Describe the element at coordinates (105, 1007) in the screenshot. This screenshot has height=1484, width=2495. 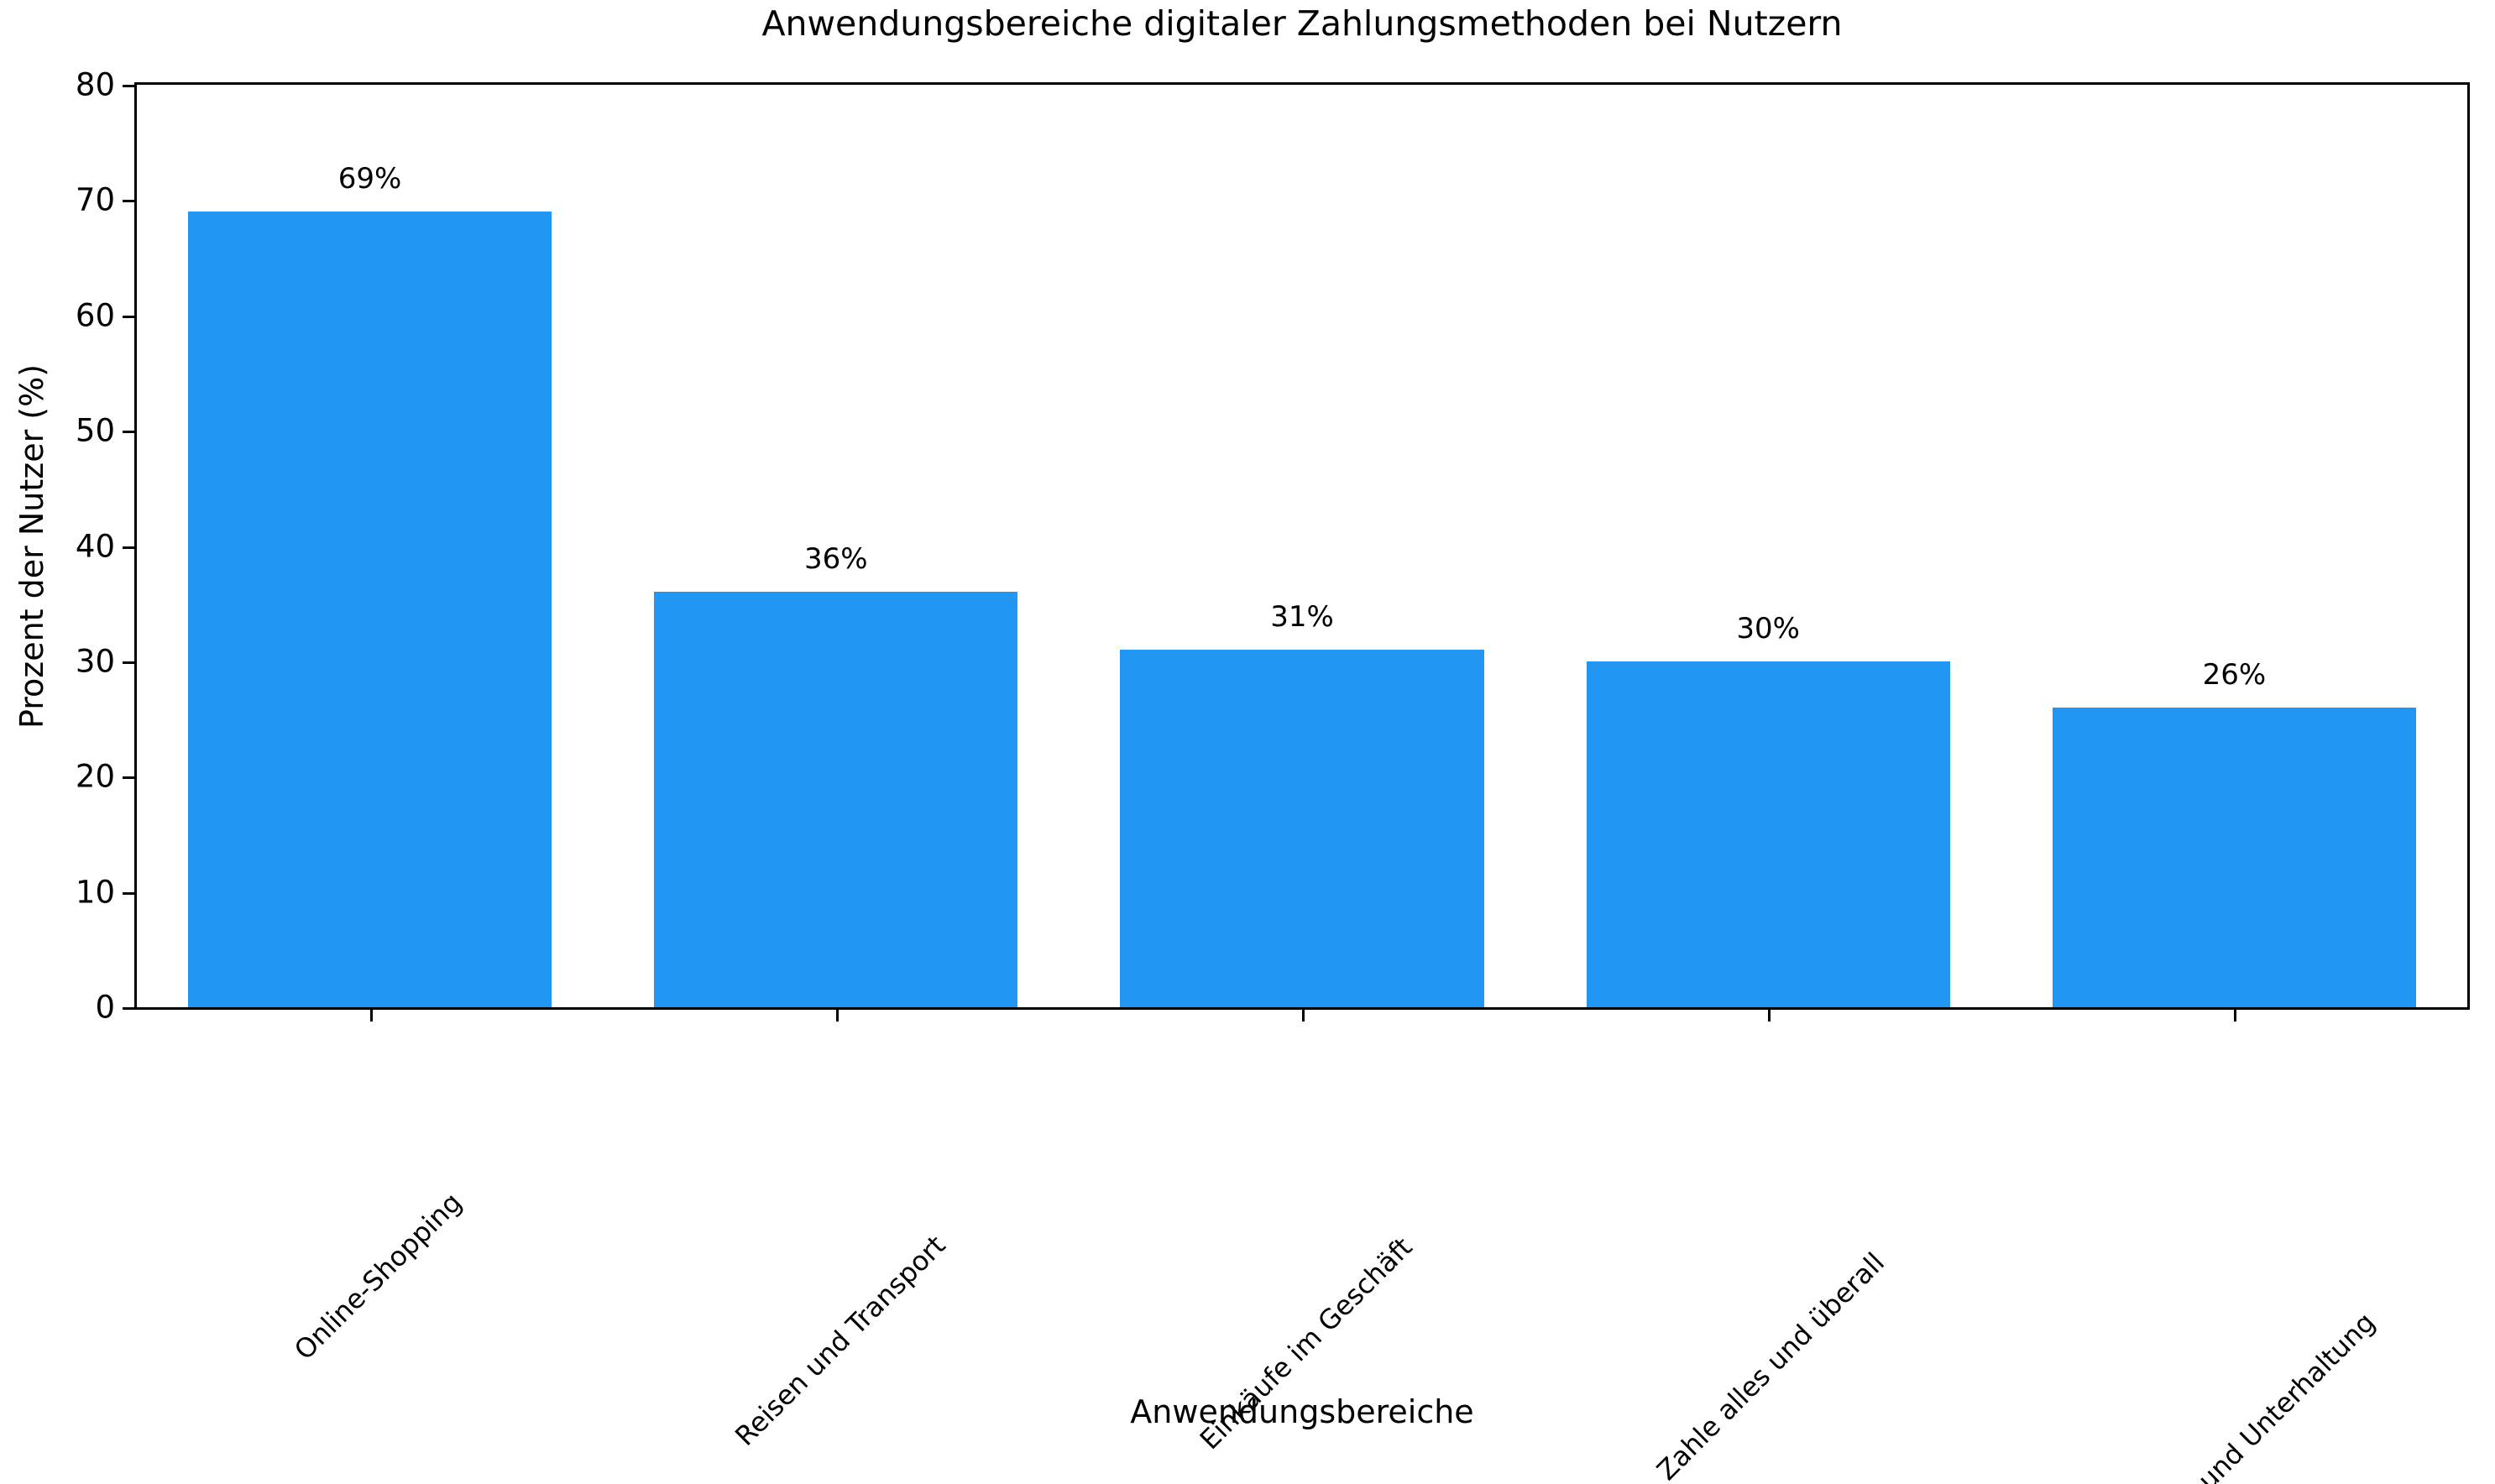
I see `y-tick-label: 0` at that location.